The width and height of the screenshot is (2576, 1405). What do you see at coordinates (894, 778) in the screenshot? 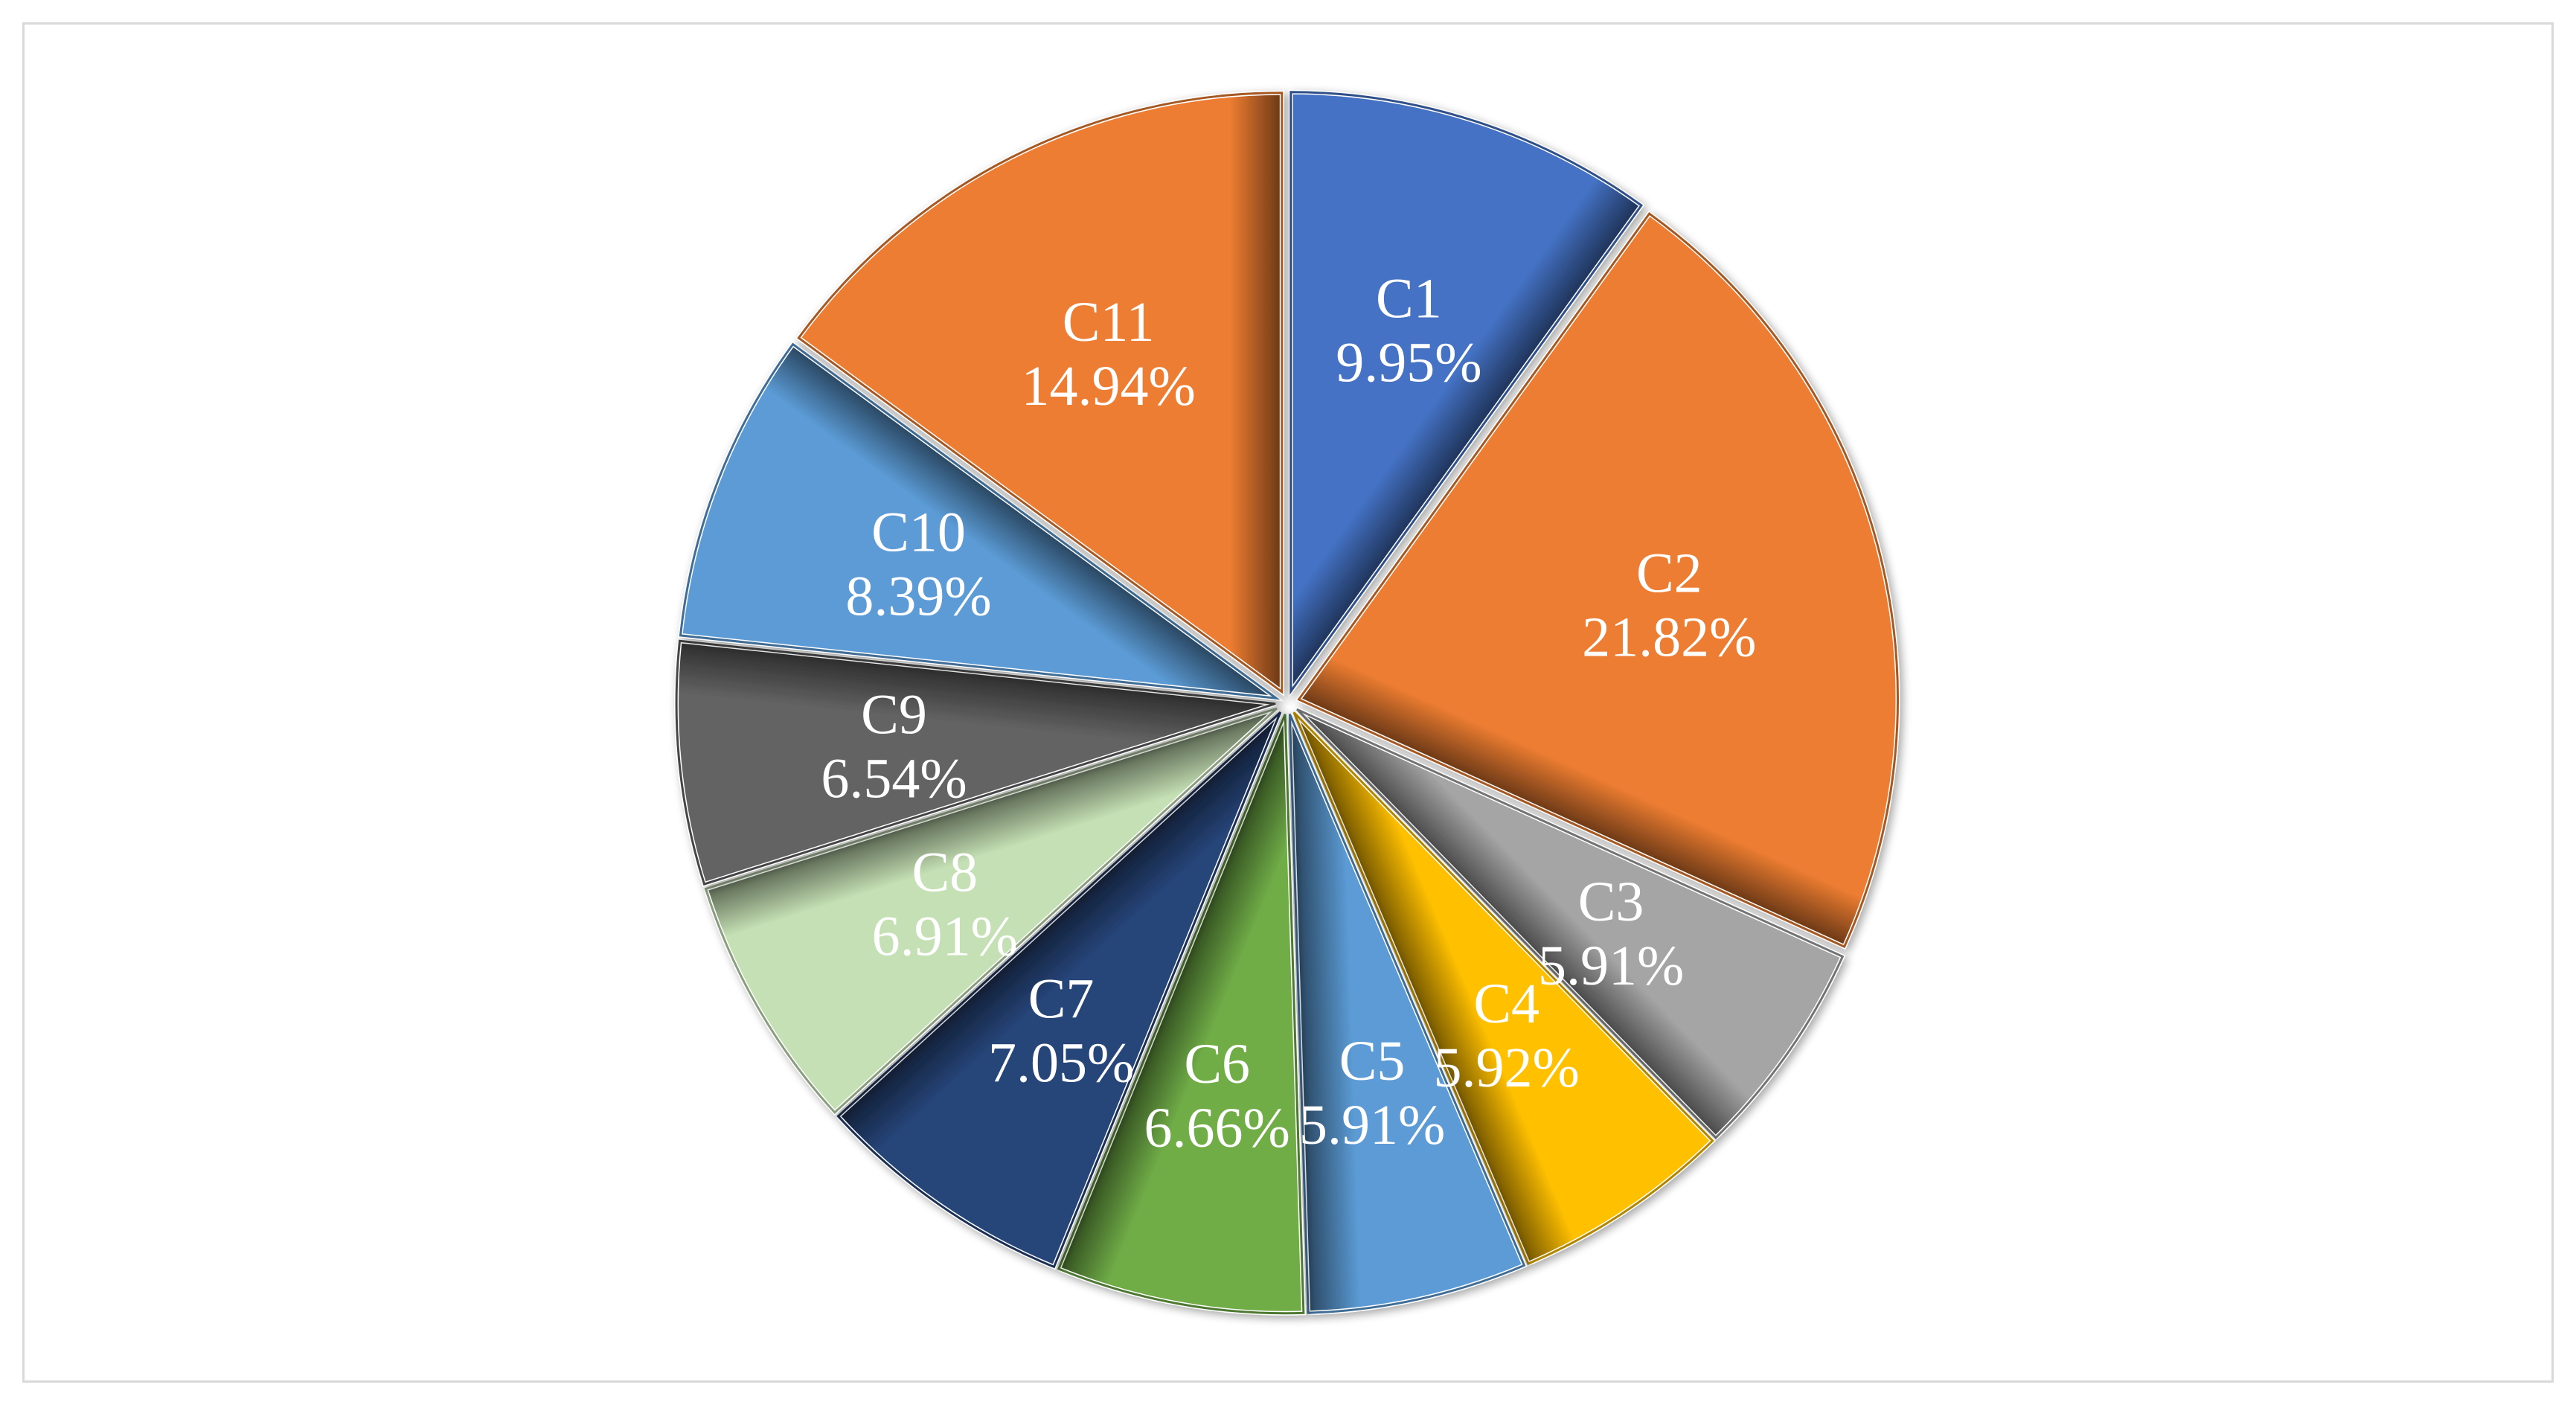
I see `slice-percent-label: 6.54%` at bounding box center [894, 778].